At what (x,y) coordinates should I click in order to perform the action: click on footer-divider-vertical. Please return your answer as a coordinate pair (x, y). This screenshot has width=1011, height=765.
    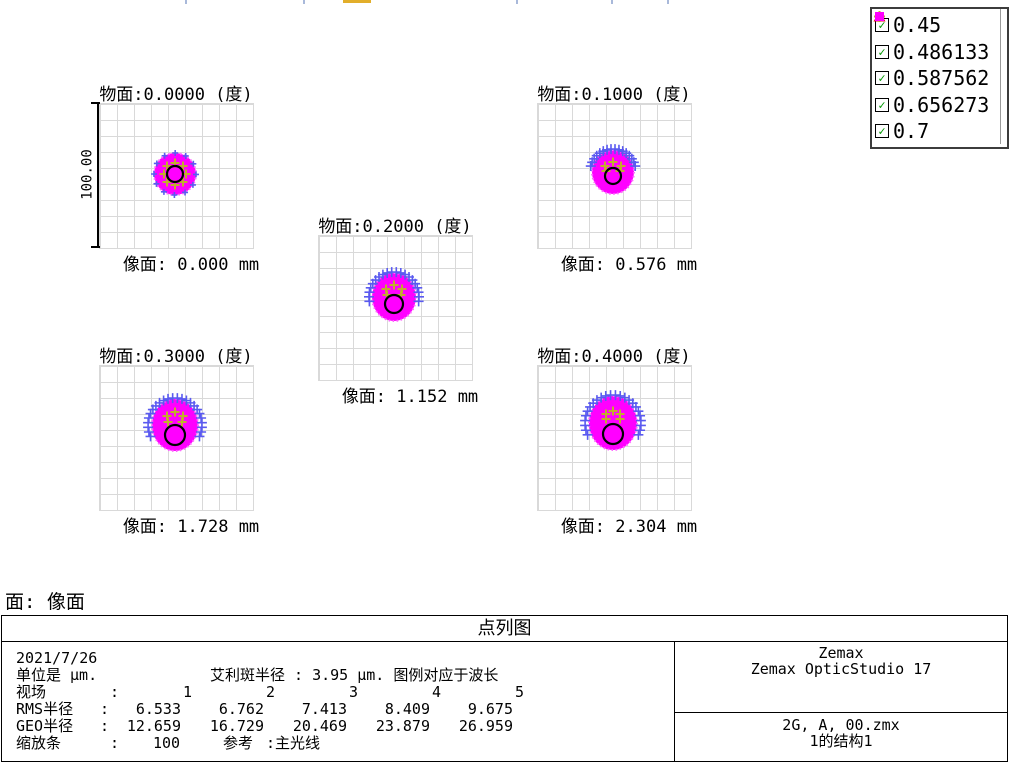
    Looking at the image, I should click on (674, 701).